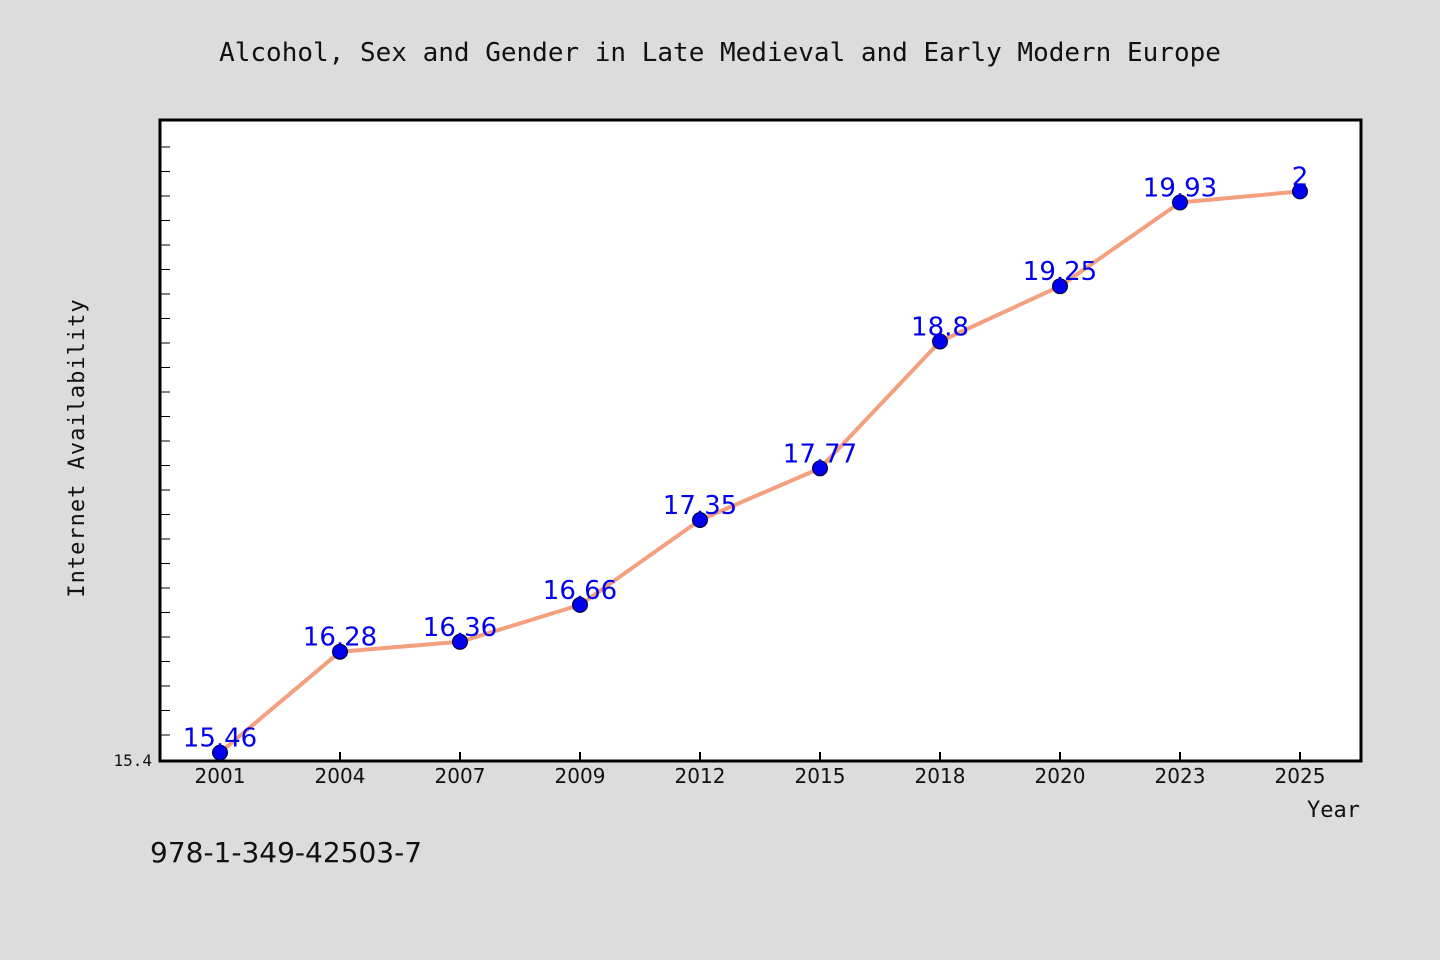 This screenshot has height=960, width=1440. I want to click on data-label: 18.8, so click(940, 328).